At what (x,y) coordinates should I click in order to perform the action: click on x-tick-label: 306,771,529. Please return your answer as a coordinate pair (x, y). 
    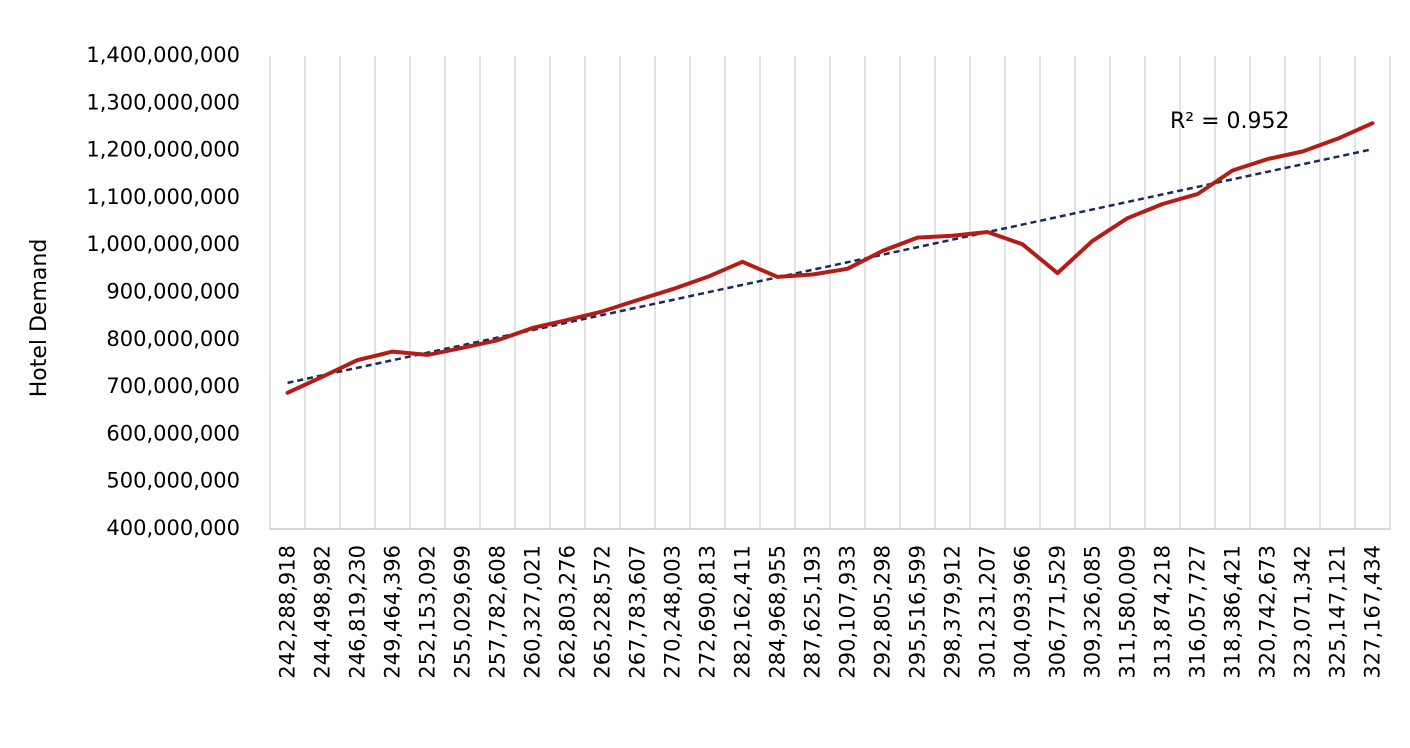
    Looking at the image, I should click on (1058, 612).